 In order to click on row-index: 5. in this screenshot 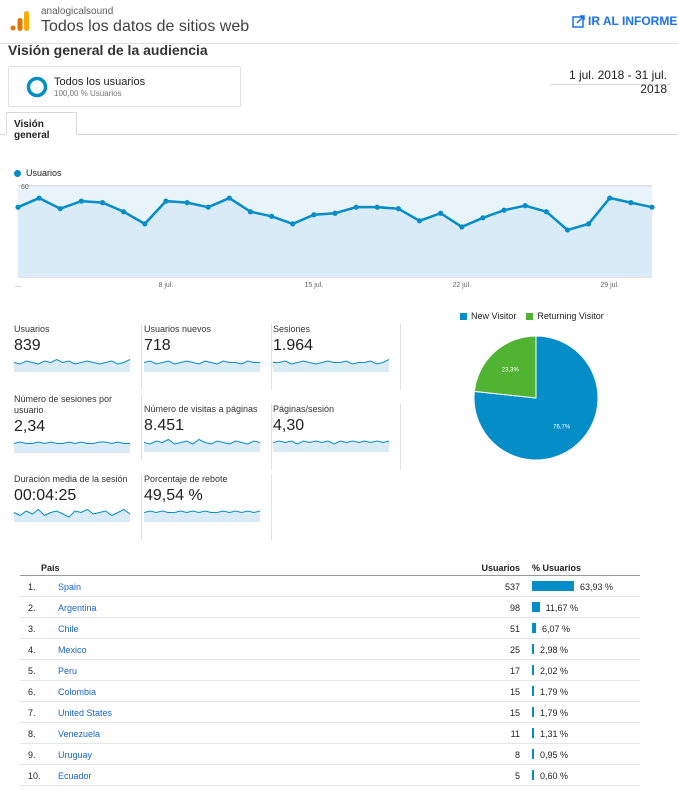, I will do `click(32, 671)`.